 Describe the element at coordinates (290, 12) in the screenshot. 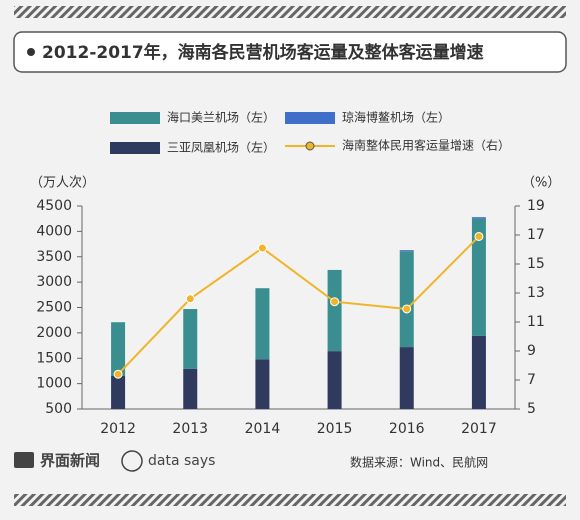

I see `top-stripe` at that location.